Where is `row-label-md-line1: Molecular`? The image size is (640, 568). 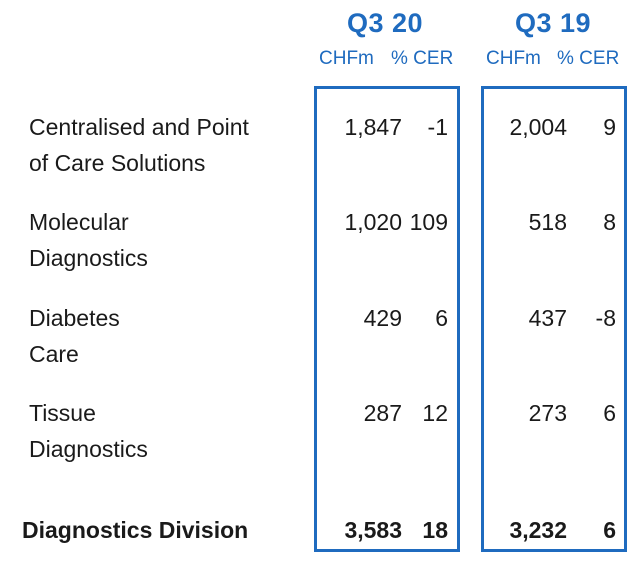
row-label-md-line1: Molecular is located at coordinates (79, 222).